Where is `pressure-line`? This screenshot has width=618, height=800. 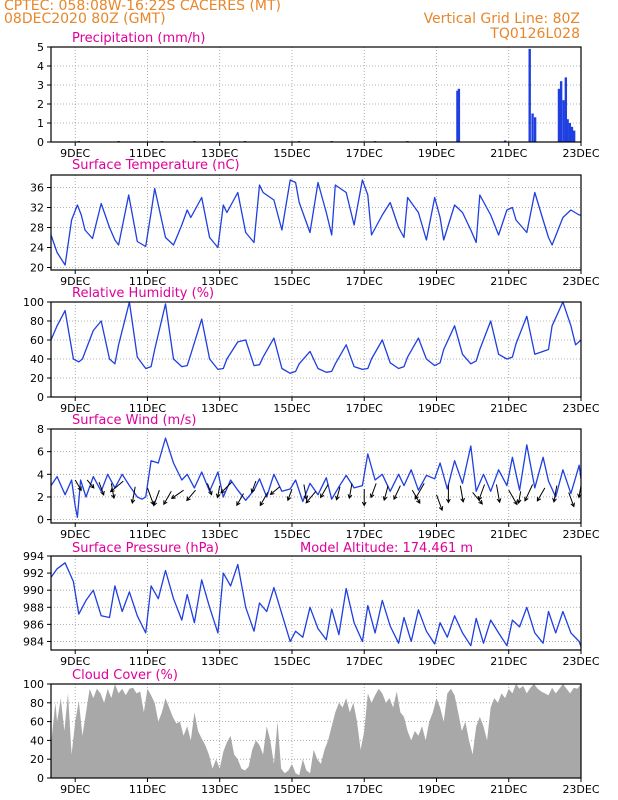
pressure-line is located at coordinates (316, 604).